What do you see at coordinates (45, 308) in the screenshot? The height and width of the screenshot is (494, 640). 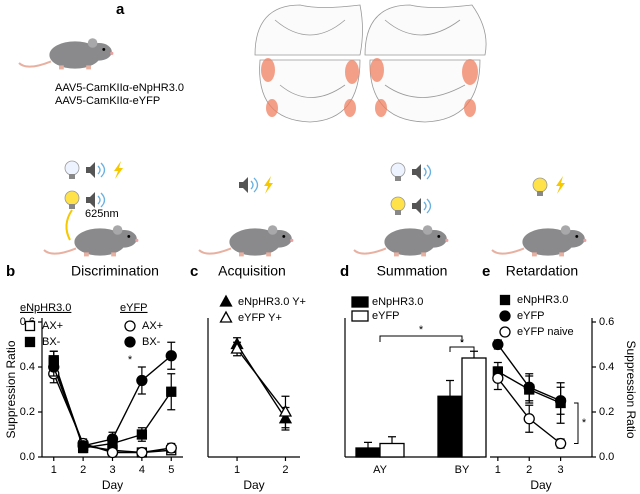 I see `legend-group-title: eNpHR3.0` at bounding box center [45, 308].